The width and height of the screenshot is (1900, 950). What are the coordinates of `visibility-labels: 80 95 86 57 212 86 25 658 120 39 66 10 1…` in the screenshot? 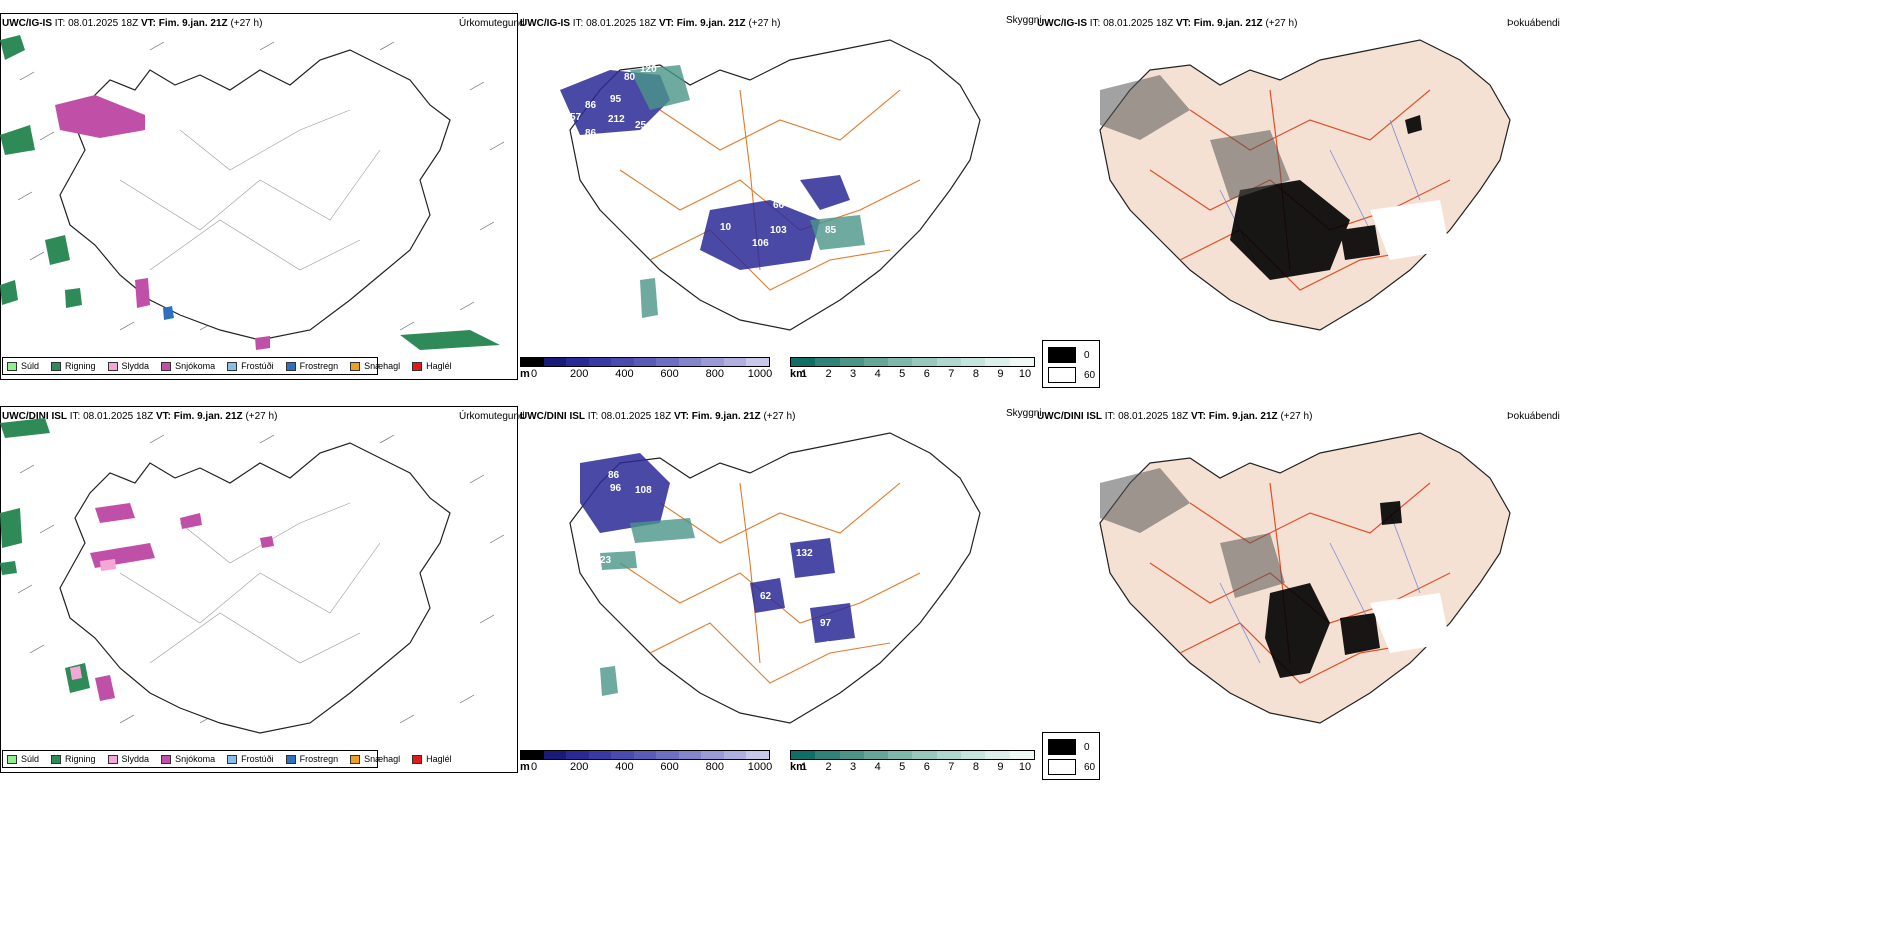 It's located at (703, 193).